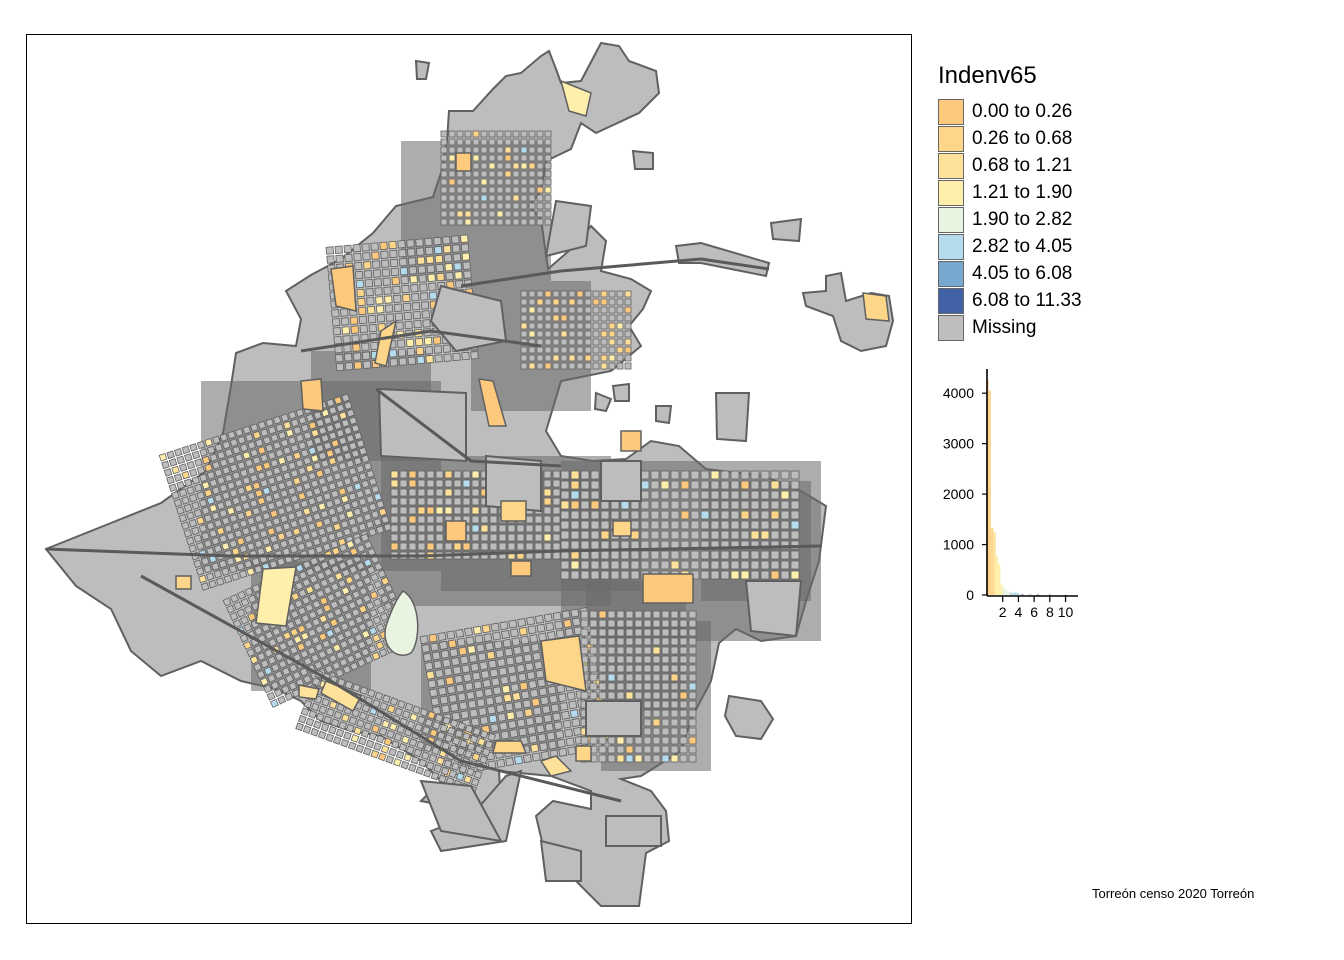  I want to click on outlying-district, so click(664, 415).